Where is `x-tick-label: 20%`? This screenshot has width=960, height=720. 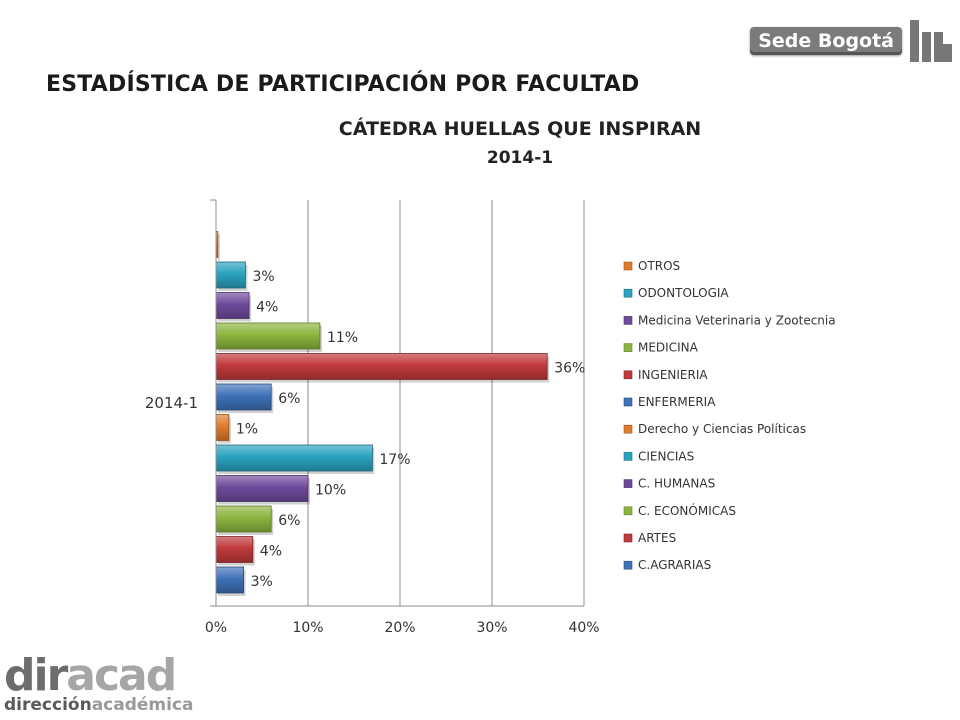
x-tick-label: 20% is located at coordinates (399, 628).